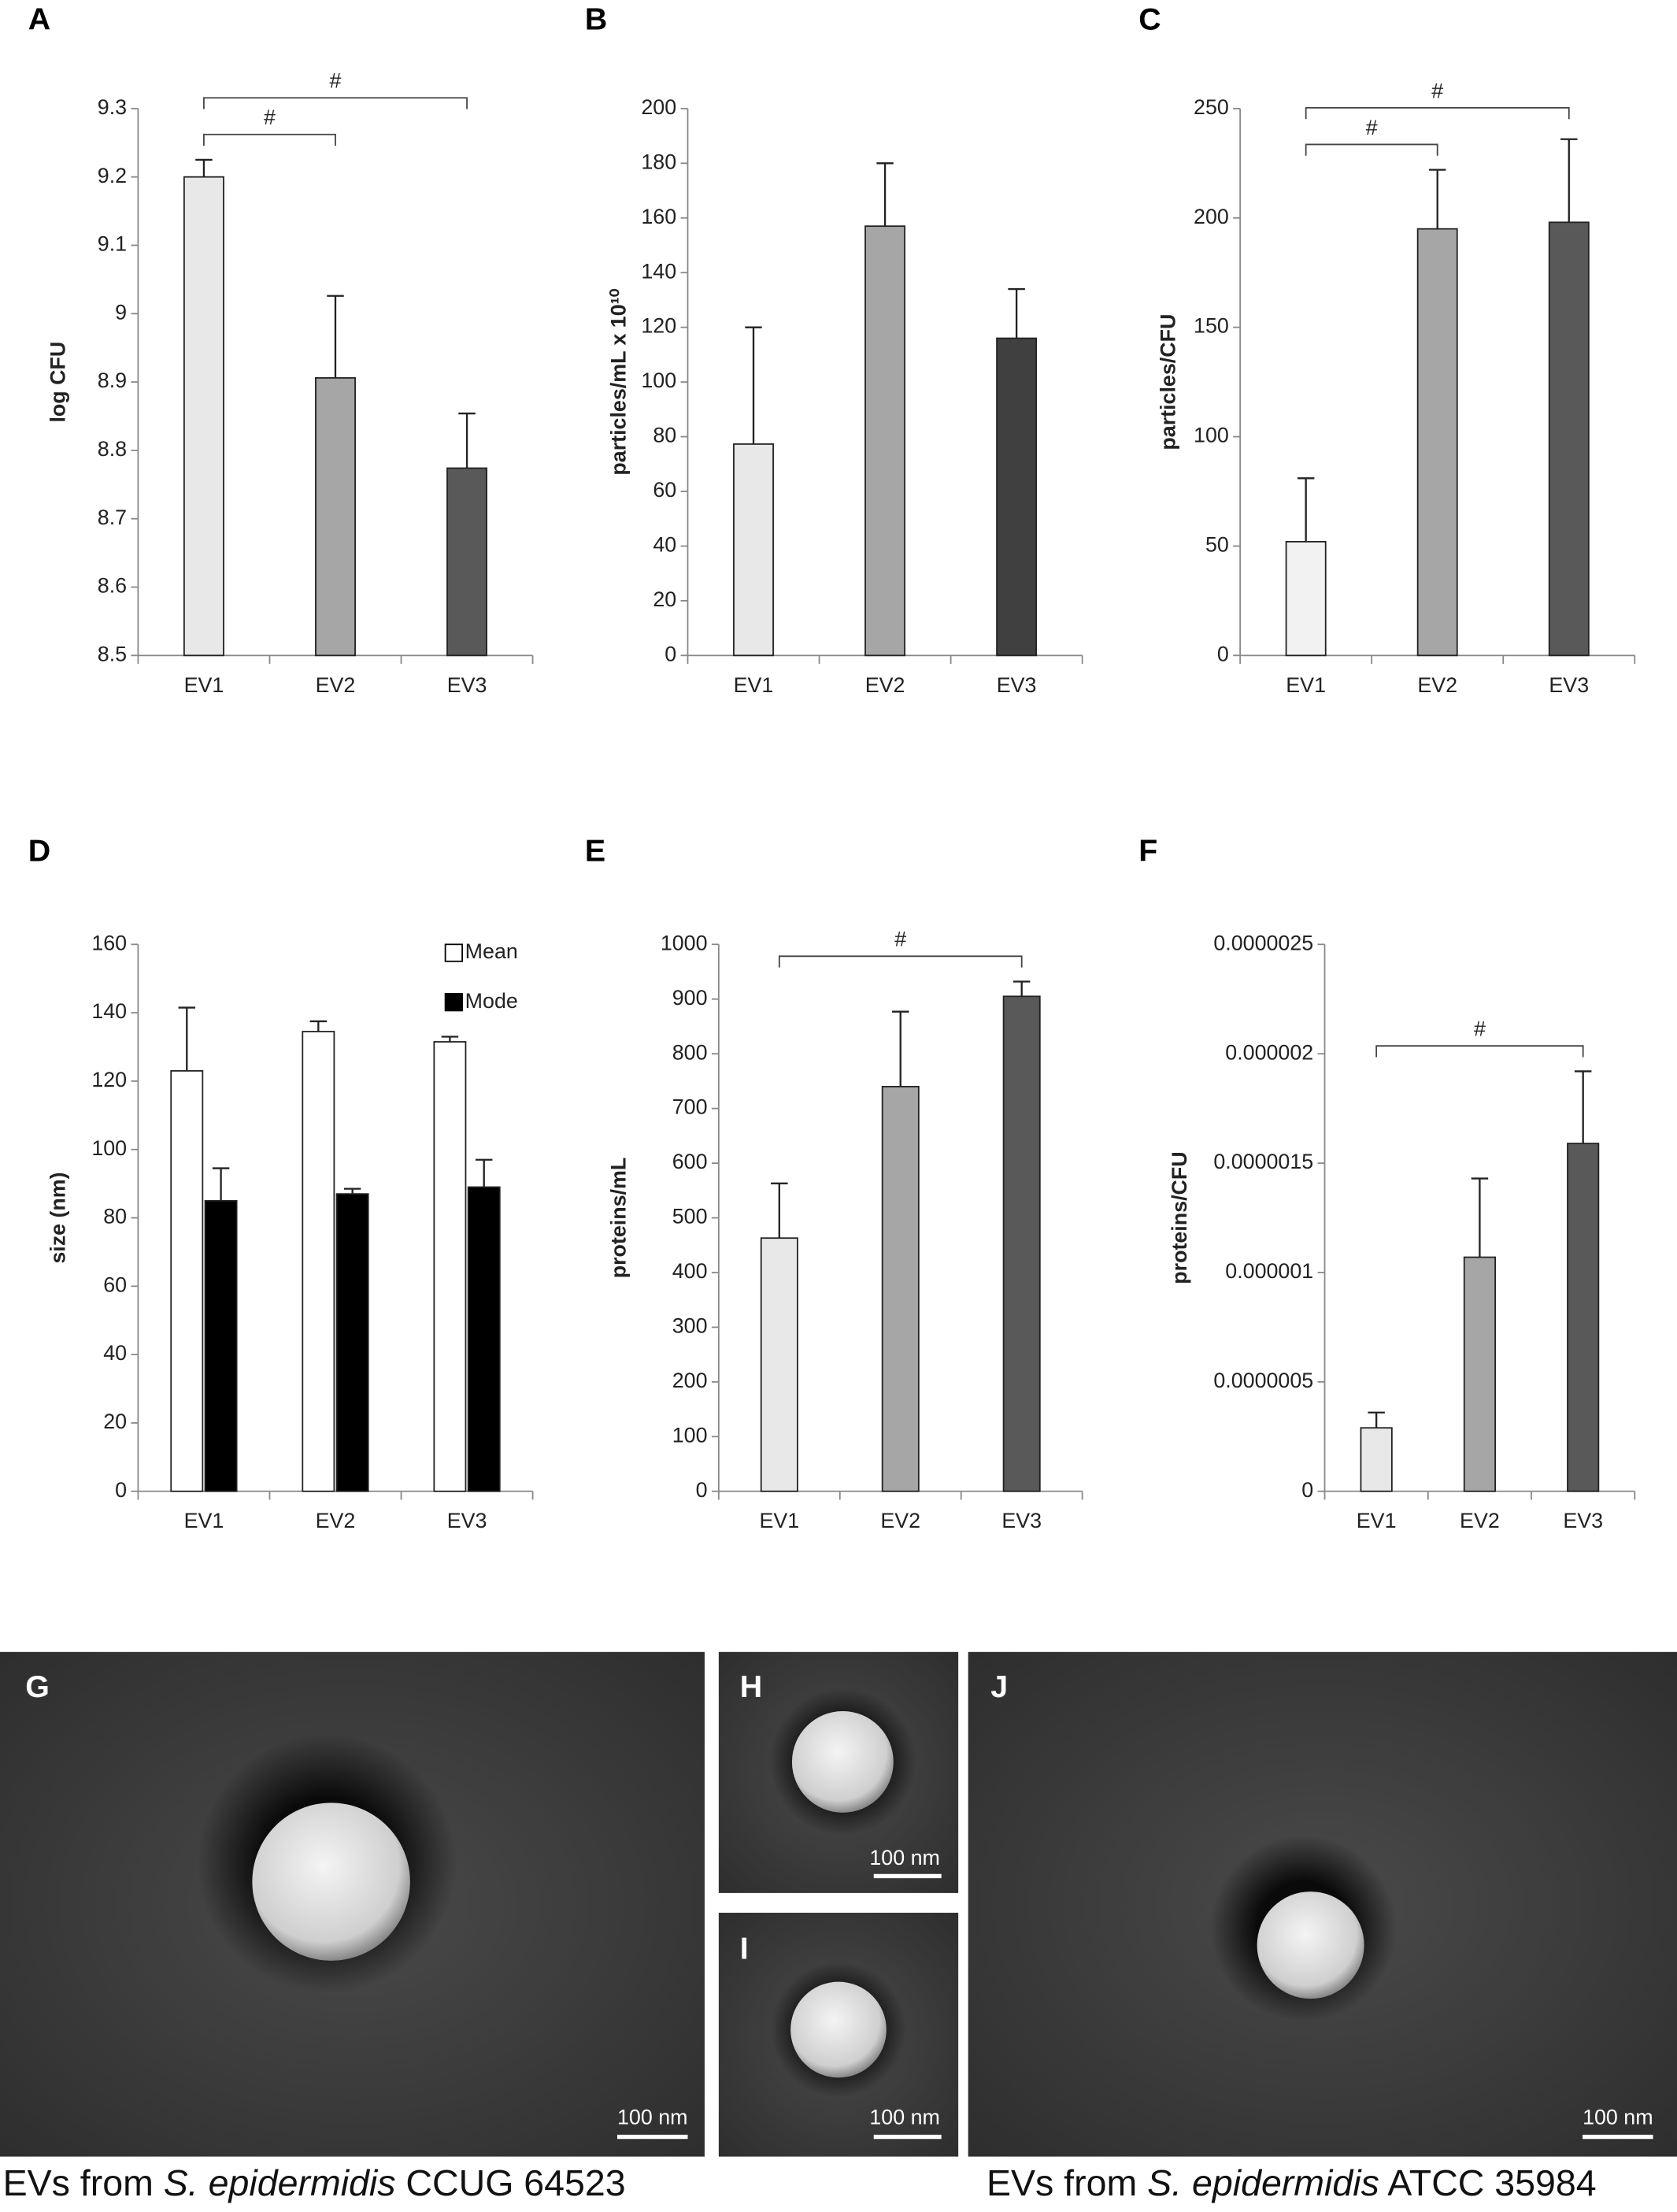 This screenshot has height=2212, width=1677. Describe the element at coordinates (684, 943) in the screenshot. I see `y-tick-label: 1000` at that location.